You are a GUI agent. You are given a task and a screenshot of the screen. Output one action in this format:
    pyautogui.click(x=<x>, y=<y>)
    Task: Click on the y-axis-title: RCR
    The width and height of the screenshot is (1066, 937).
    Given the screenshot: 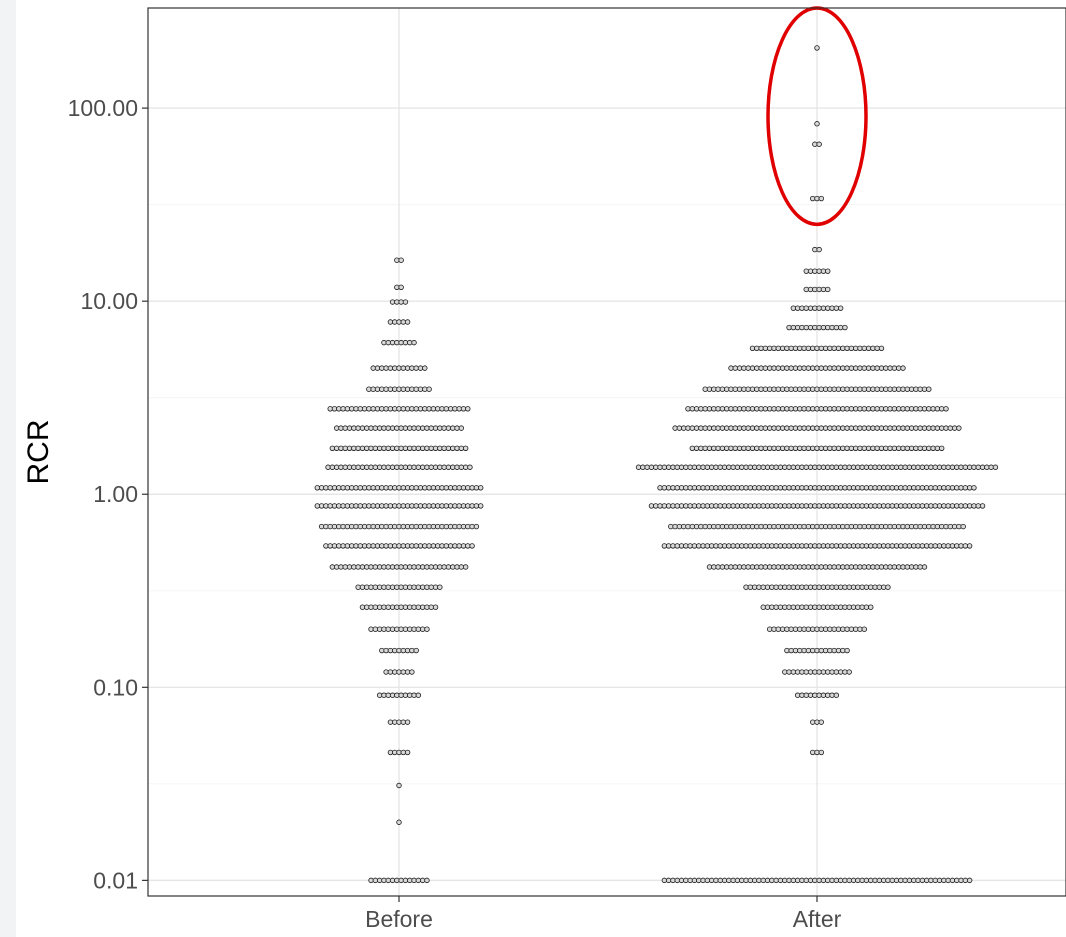 What is the action you would take?
    pyautogui.click(x=38, y=452)
    